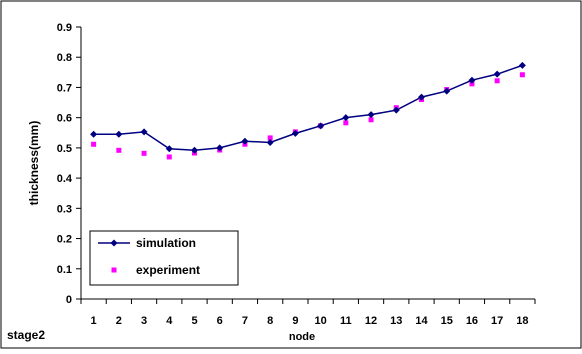 The height and width of the screenshot is (354, 582). Describe the element at coordinates (64, 149) in the screenshot. I see `y-tick-label: 0.5` at that location.